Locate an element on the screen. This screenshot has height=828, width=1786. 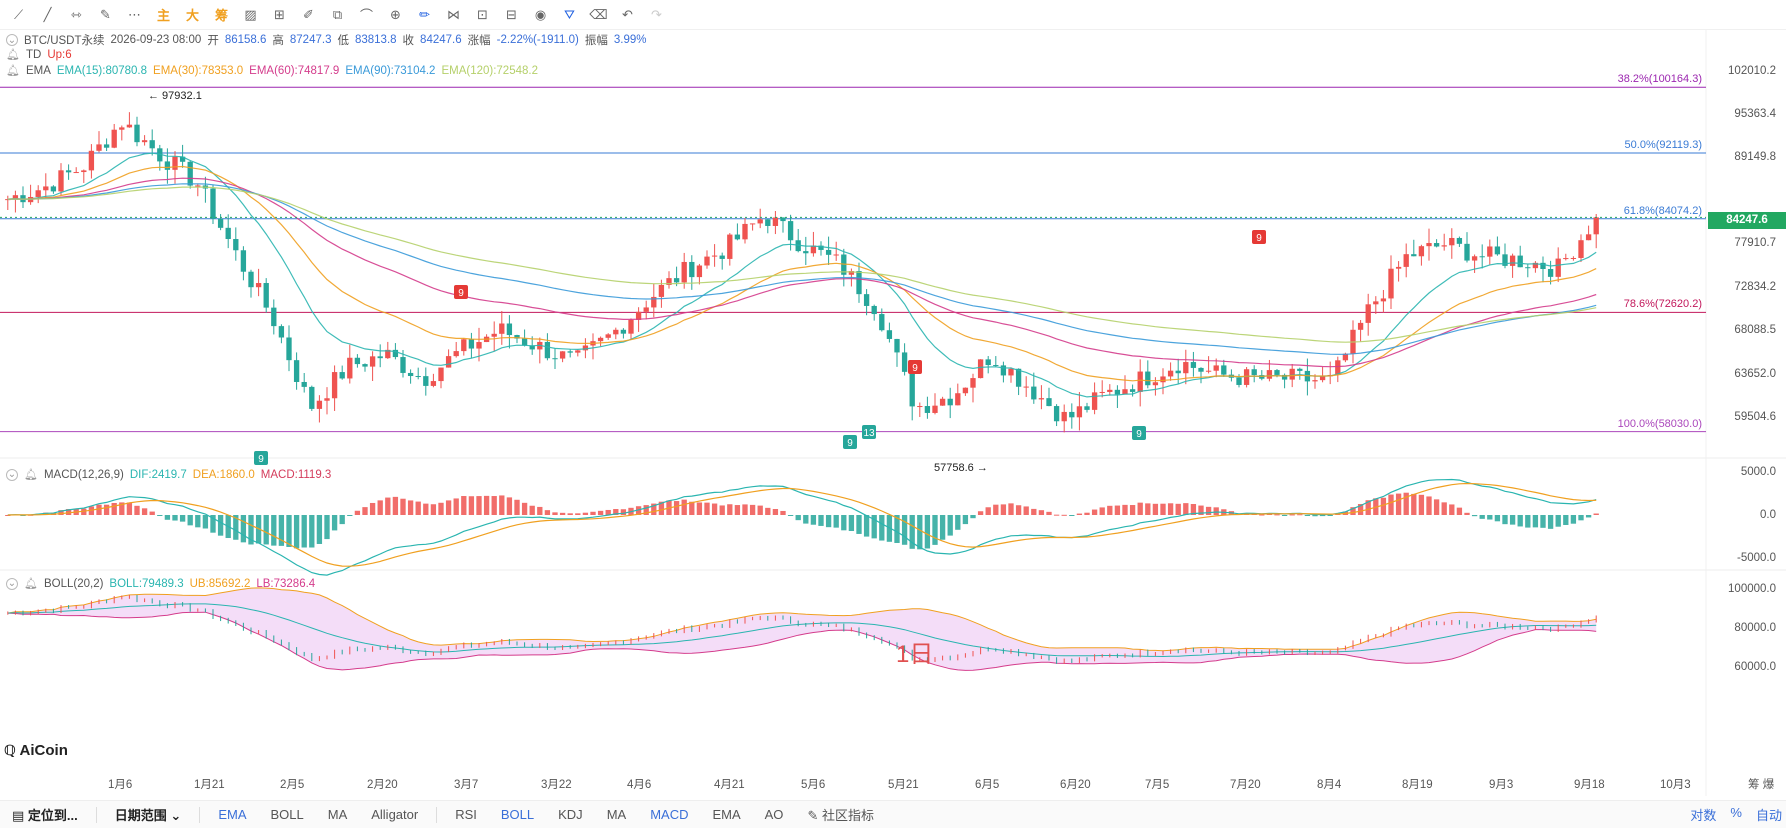
sub-indicator-ema: EMA is located at coordinates (726, 814).